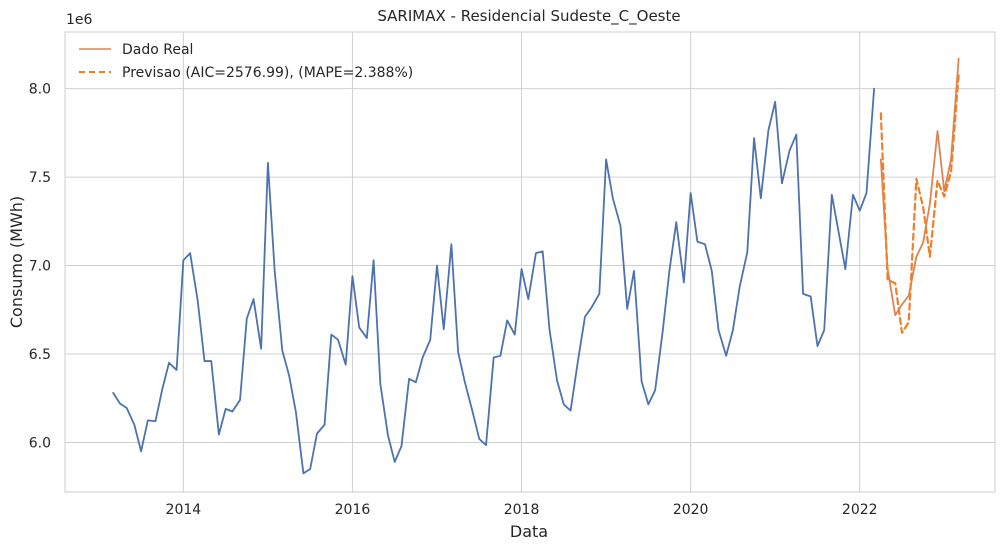 The width and height of the screenshot is (1005, 550). What do you see at coordinates (267, 73) in the screenshot?
I see `legend-label-previsao: Previsao (AIC=2576.99), (MAPE=2.388%)` at bounding box center [267, 73].